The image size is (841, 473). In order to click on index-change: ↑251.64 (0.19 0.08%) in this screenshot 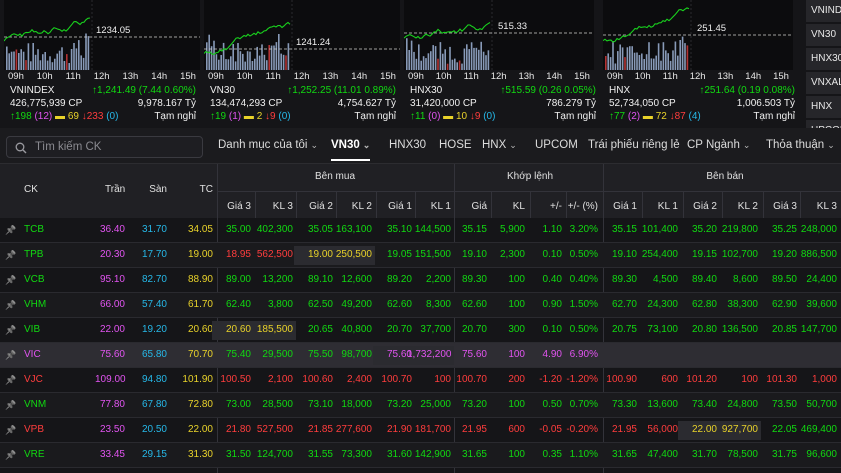, I will do `click(747, 90)`.